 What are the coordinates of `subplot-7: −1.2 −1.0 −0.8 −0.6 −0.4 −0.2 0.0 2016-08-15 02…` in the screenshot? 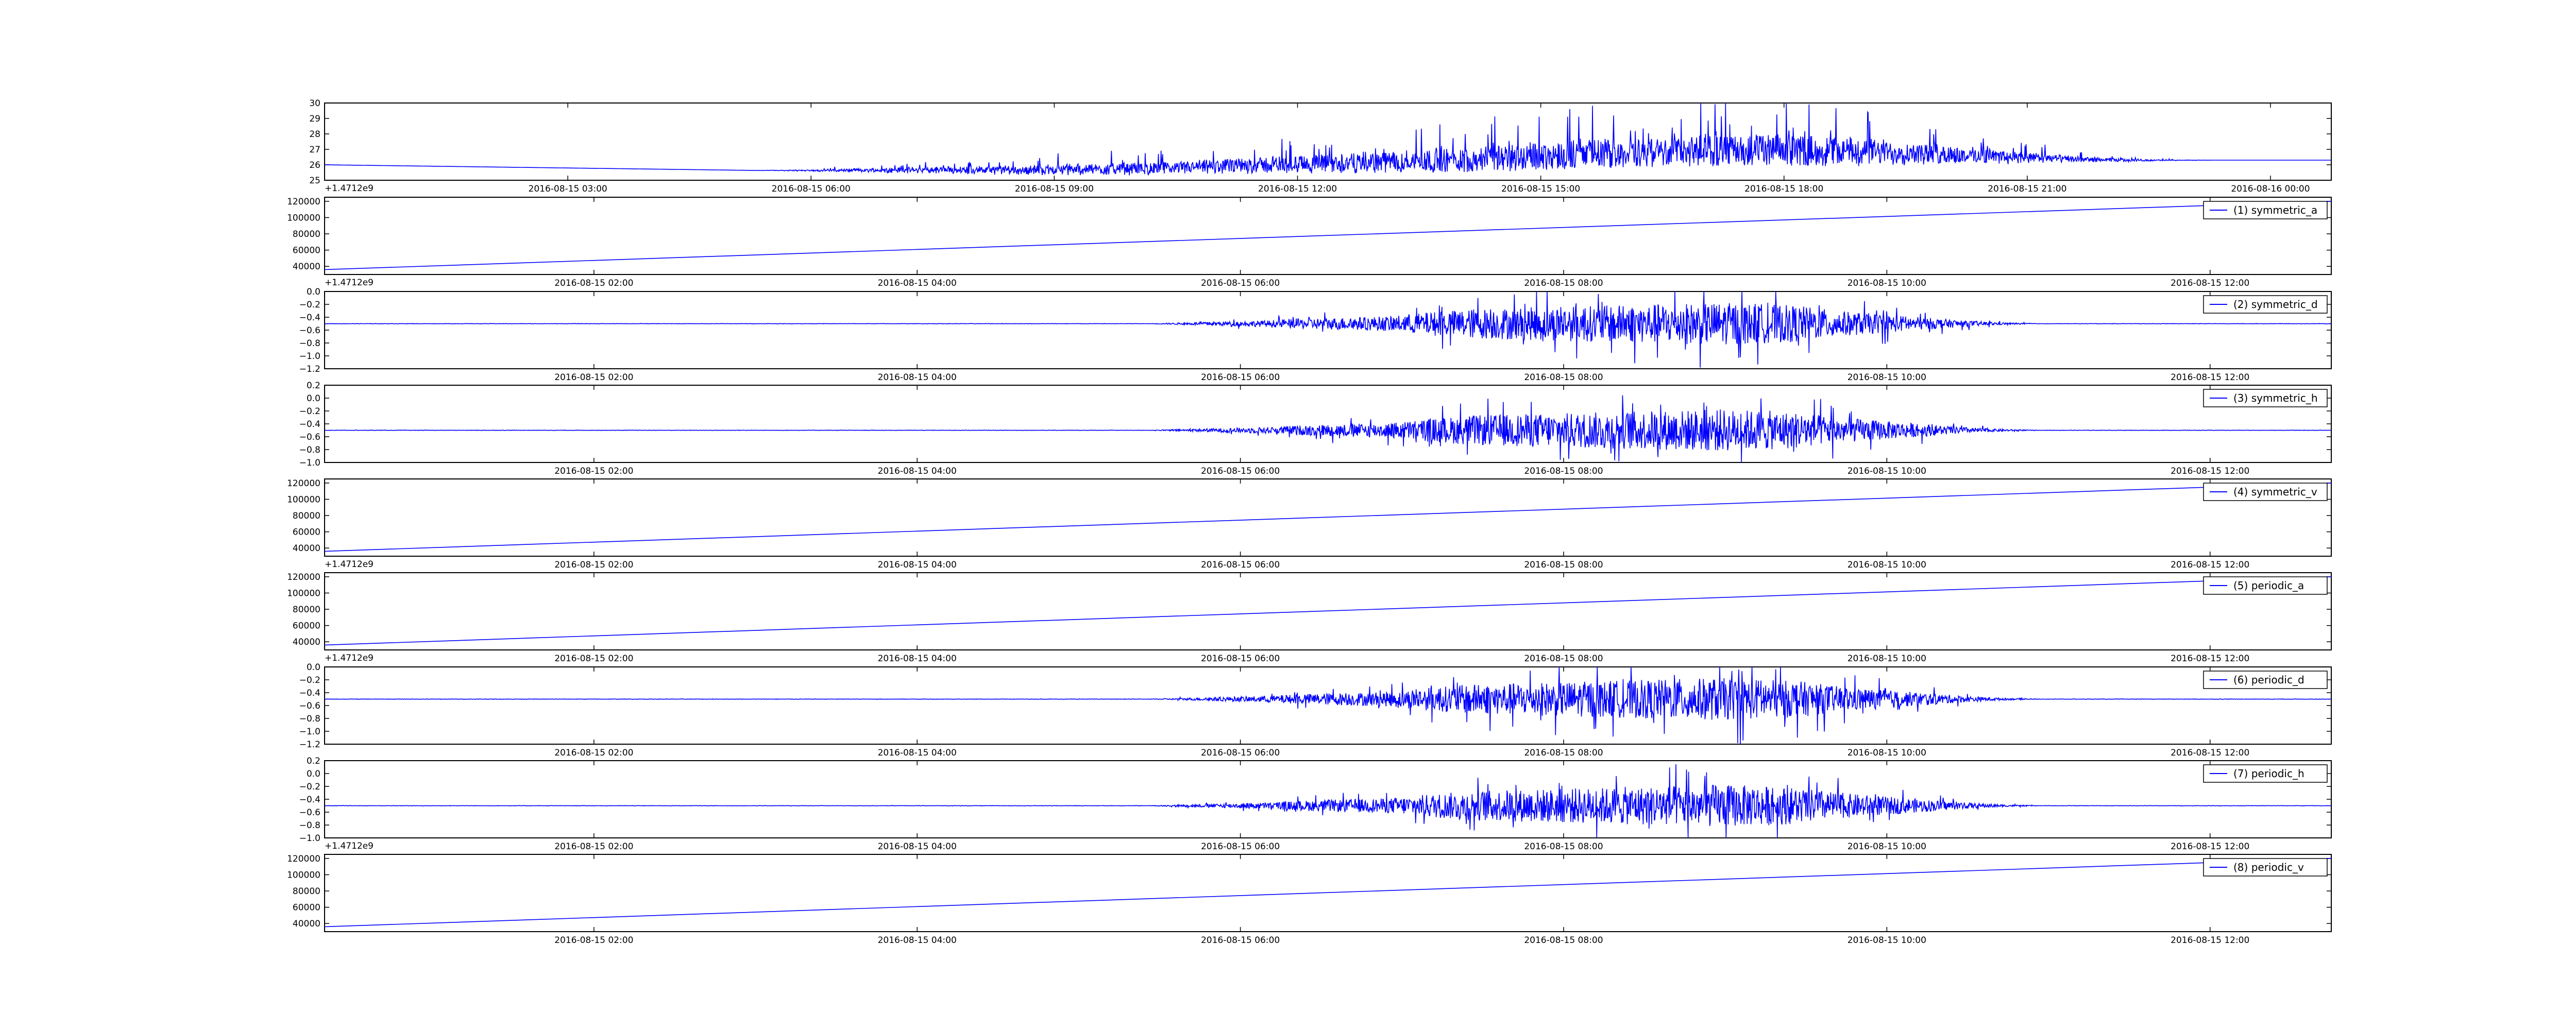 It's located at (1315, 710).